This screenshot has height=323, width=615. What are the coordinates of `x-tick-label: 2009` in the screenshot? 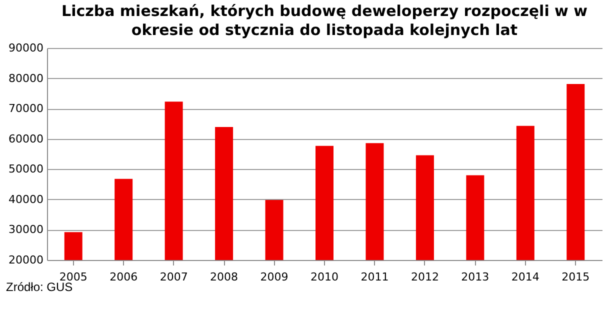 It's located at (274, 277).